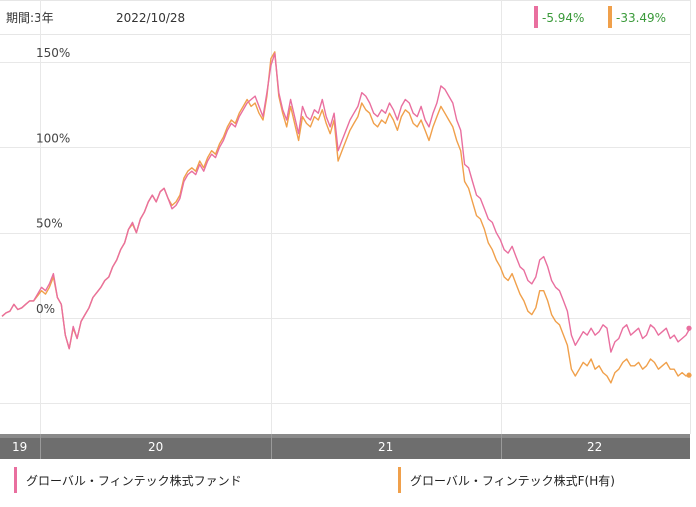 The height and width of the screenshot is (507, 696). I want to click on period-label: 期間:3年, so click(30, 18).